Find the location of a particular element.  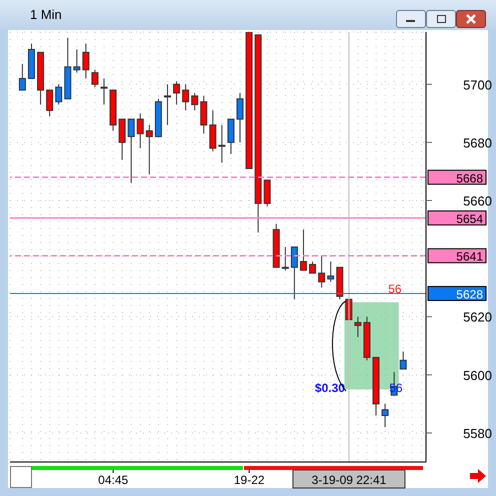

ref-line-label: 5641 is located at coordinates (470, 257).